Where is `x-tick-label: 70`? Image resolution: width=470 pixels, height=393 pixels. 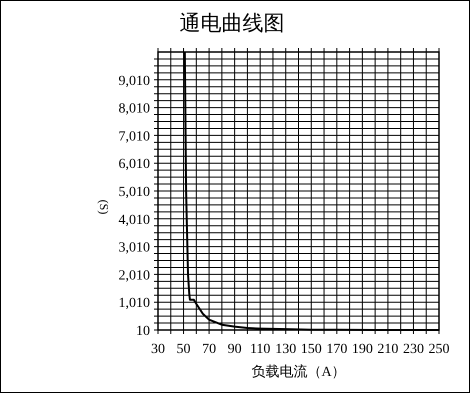
x-tick-label: 70 is located at coordinates (209, 349).